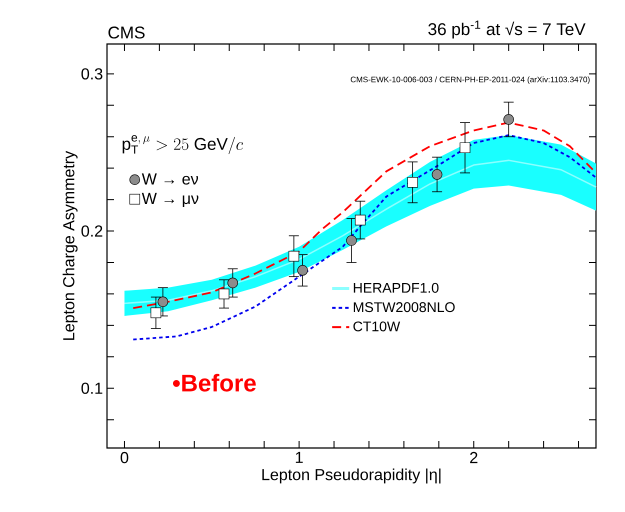 The image size is (625, 512). I want to click on x-tick-label: 1, so click(299, 457).